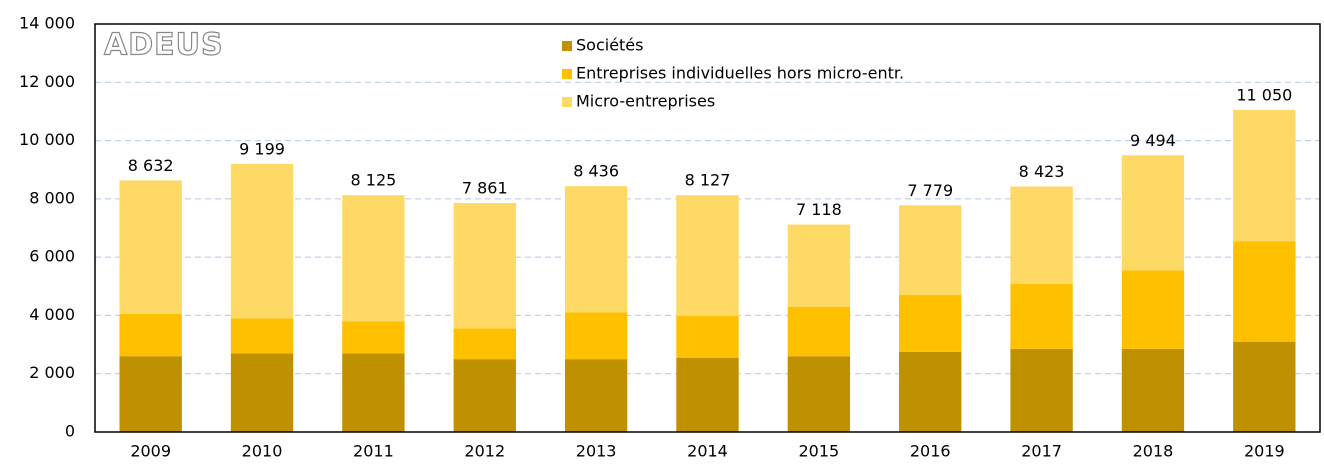  Describe the element at coordinates (1264, 451) in the screenshot. I see `x-tick-label: 2019` at that location.